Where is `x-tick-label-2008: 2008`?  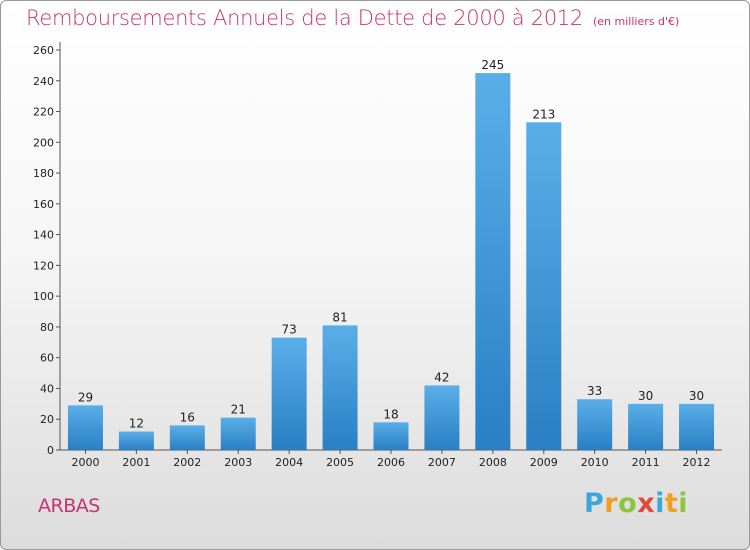
x-tick-label-2008: 2008 is located at coordinates (493, 462).